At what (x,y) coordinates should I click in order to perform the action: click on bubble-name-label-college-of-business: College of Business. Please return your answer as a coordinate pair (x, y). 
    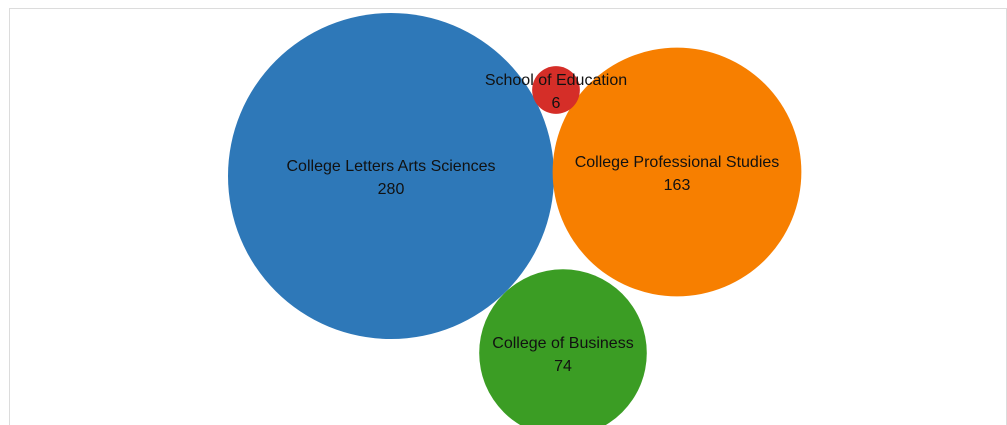
    Looking at the image, I should click on (562, 343).